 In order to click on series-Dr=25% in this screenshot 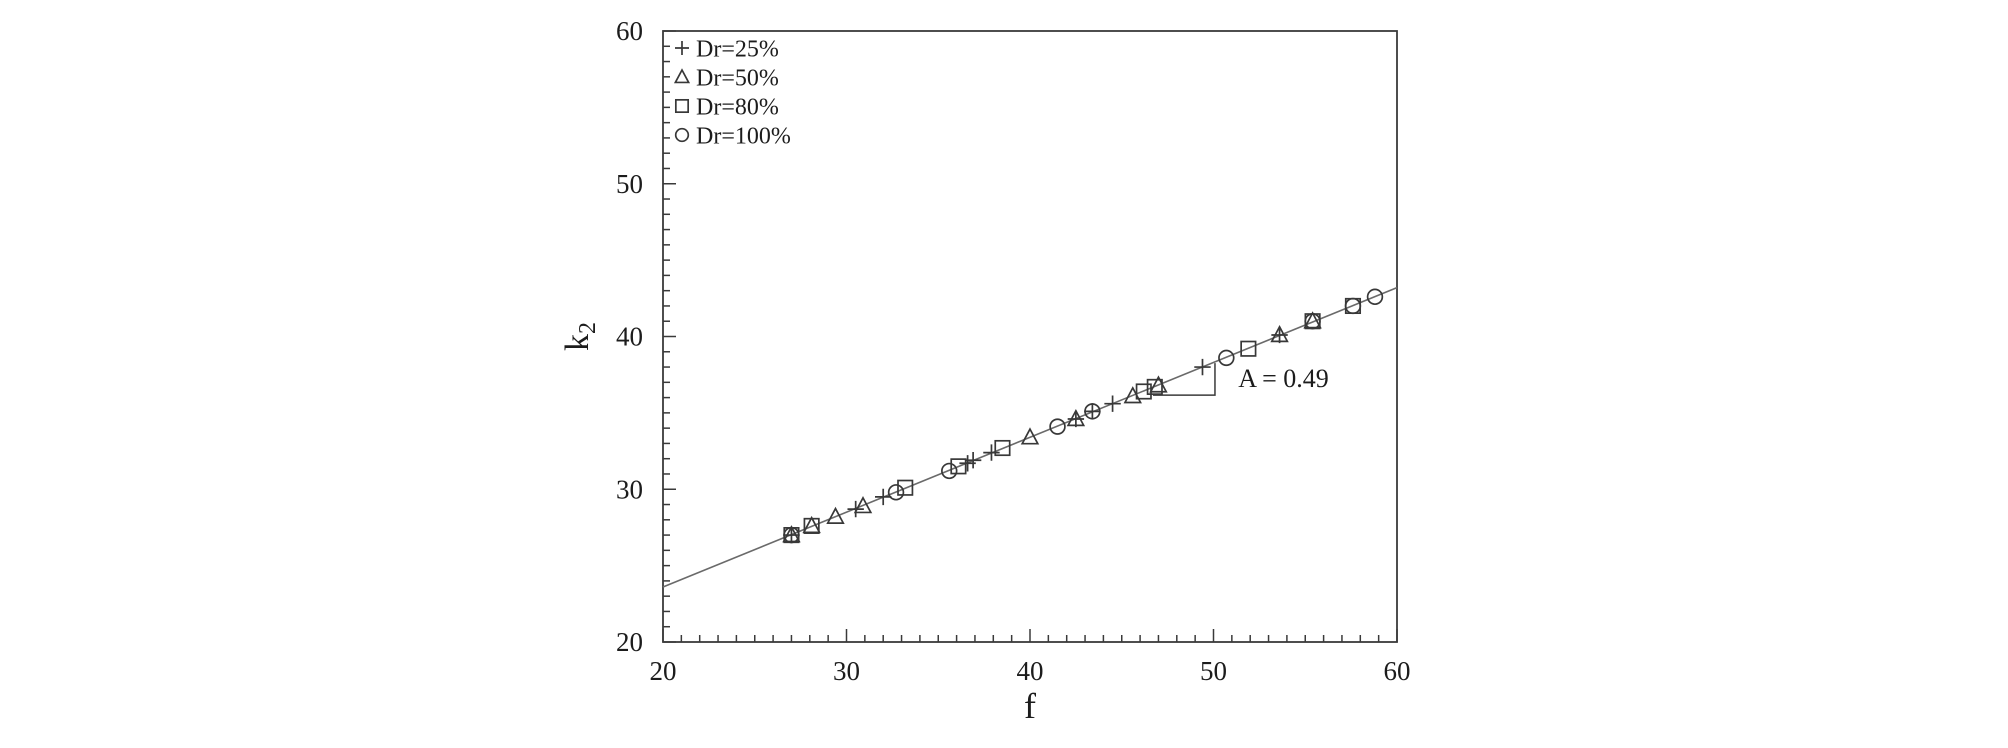, I will do `click(1035, 435)`.